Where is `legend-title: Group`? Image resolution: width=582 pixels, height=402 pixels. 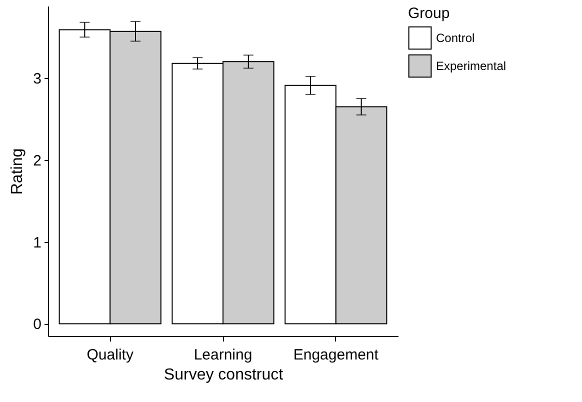 legend-title: Group is located at coordinates (429, 13).